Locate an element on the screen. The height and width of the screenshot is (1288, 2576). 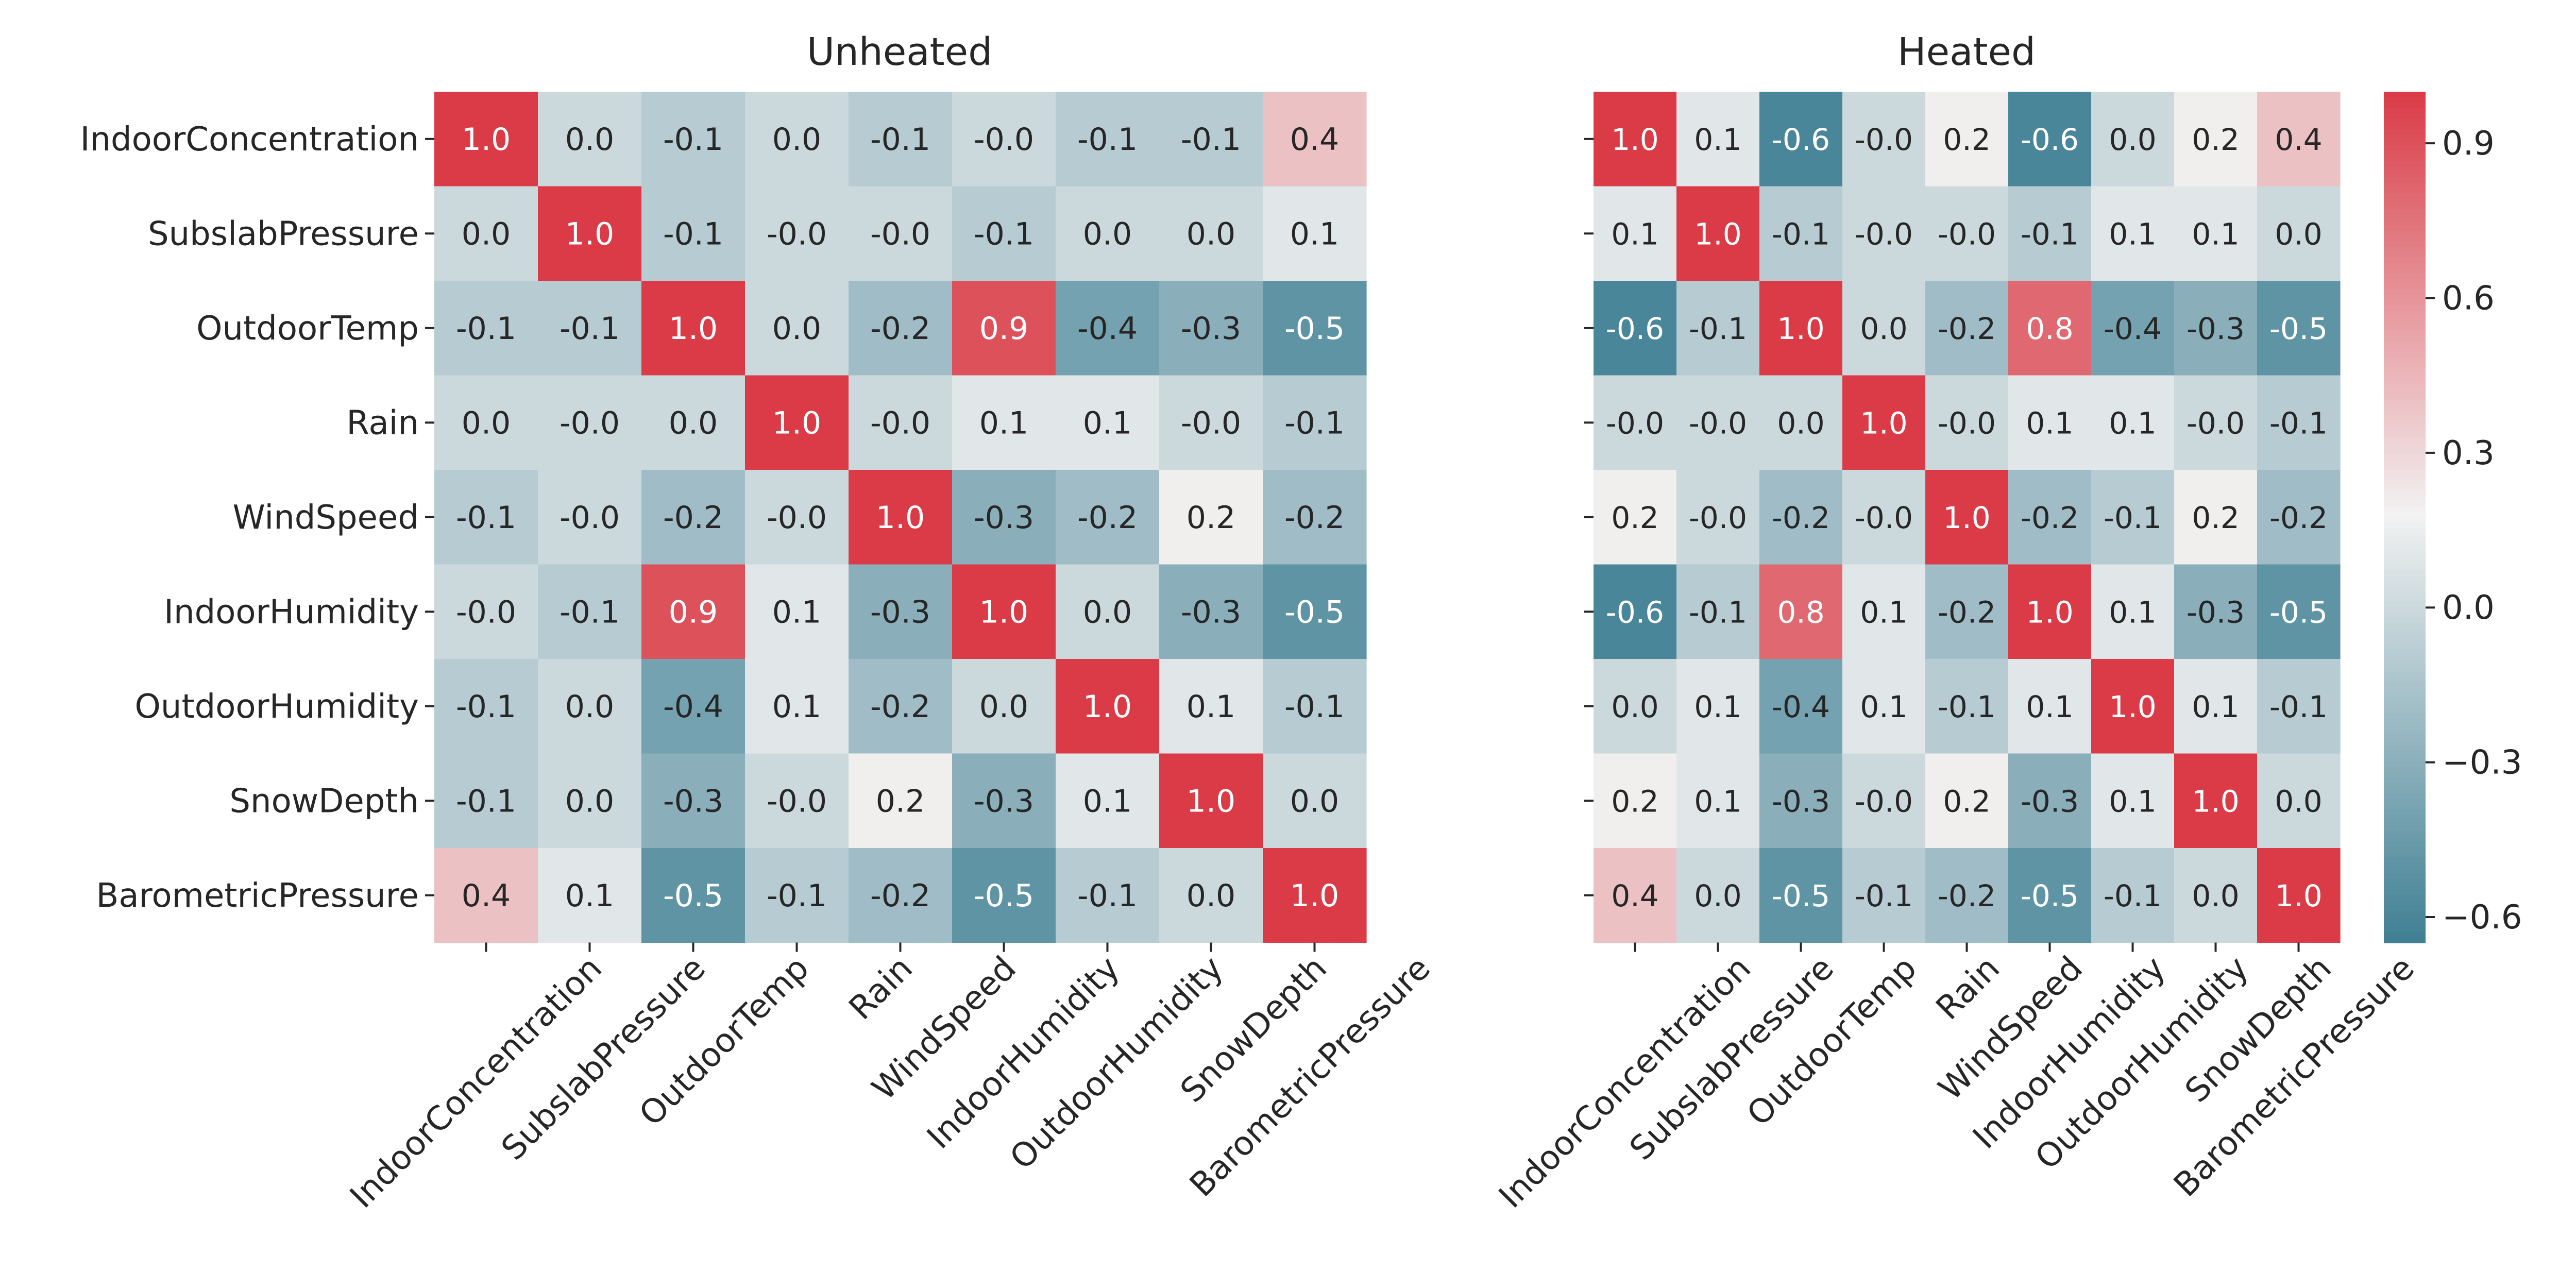
heated-cell-value: -0.2 is located at coordinates (1801, 517).